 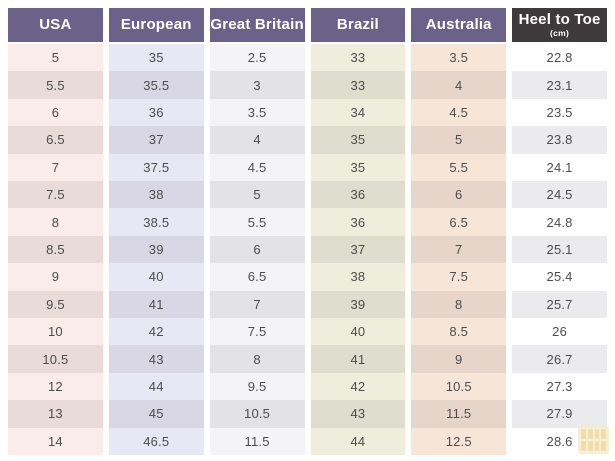 What do you see at coordinates (55, 222) in the screenshot?
I see `table-cell-usa: 8` at bounding box center [55, 222].